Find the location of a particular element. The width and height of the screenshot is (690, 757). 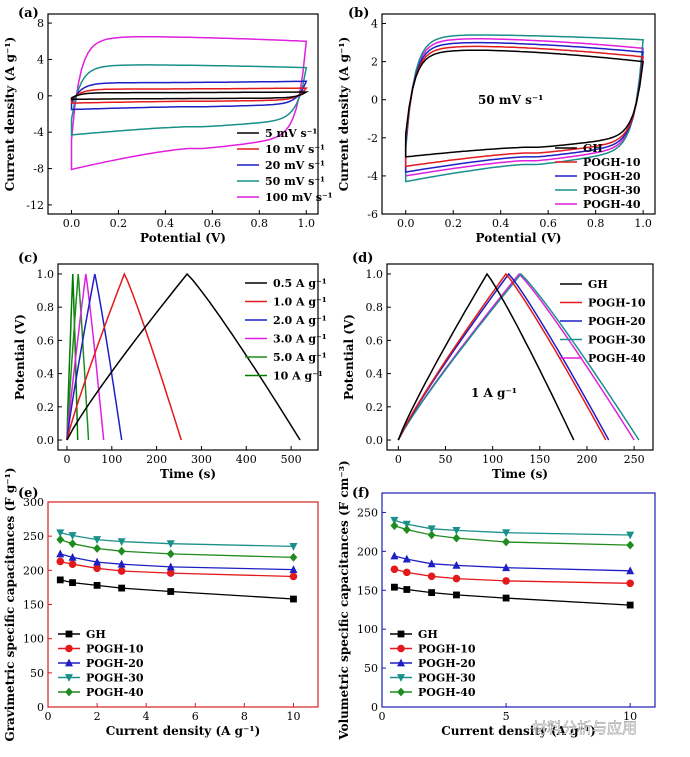

cv-loop-100-mV-s⁻¹ is located at coordinates (189, 103).